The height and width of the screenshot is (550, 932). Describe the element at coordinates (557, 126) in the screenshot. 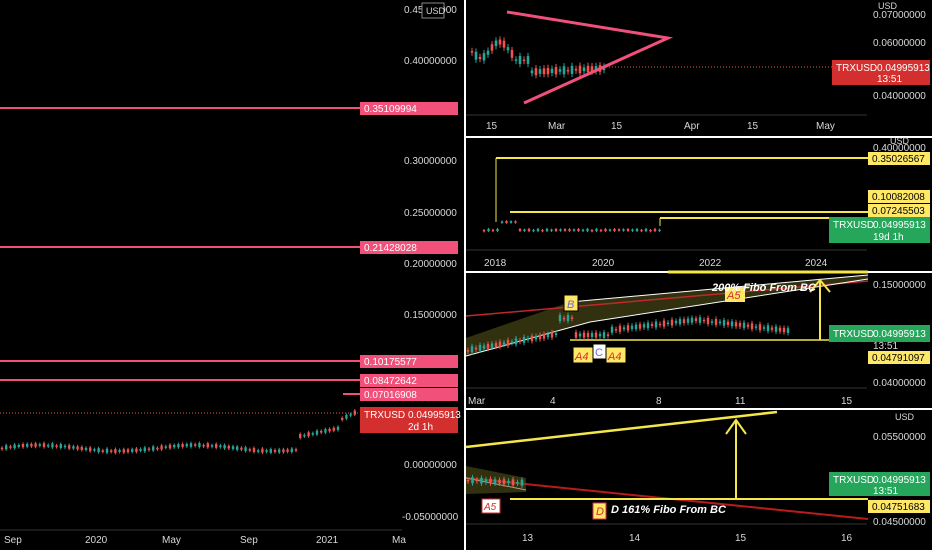

I see `tr-xtick-2: Mar` at that location.